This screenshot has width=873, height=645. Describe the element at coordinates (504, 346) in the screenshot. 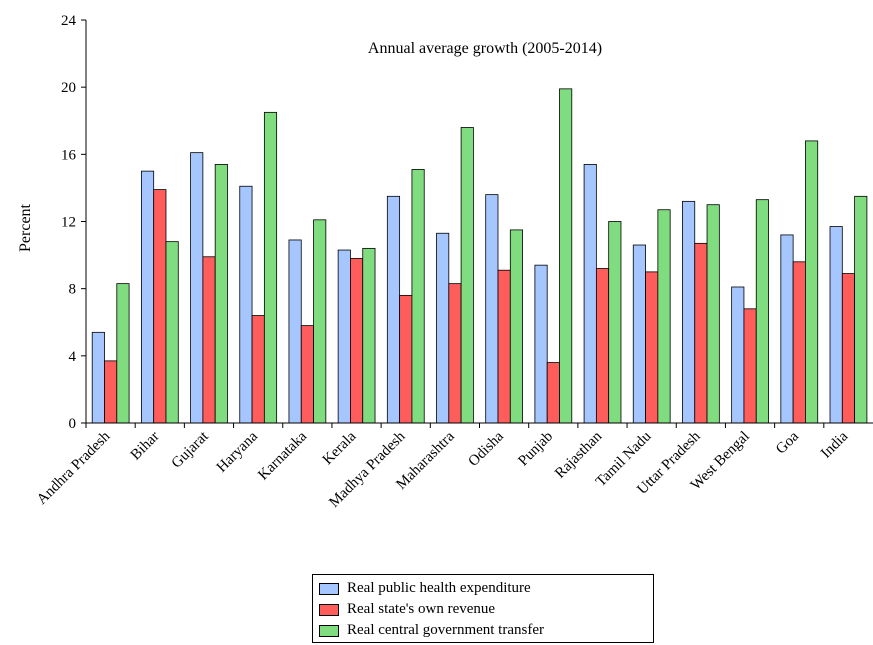

I see `bar-odisha-s1` at that location.